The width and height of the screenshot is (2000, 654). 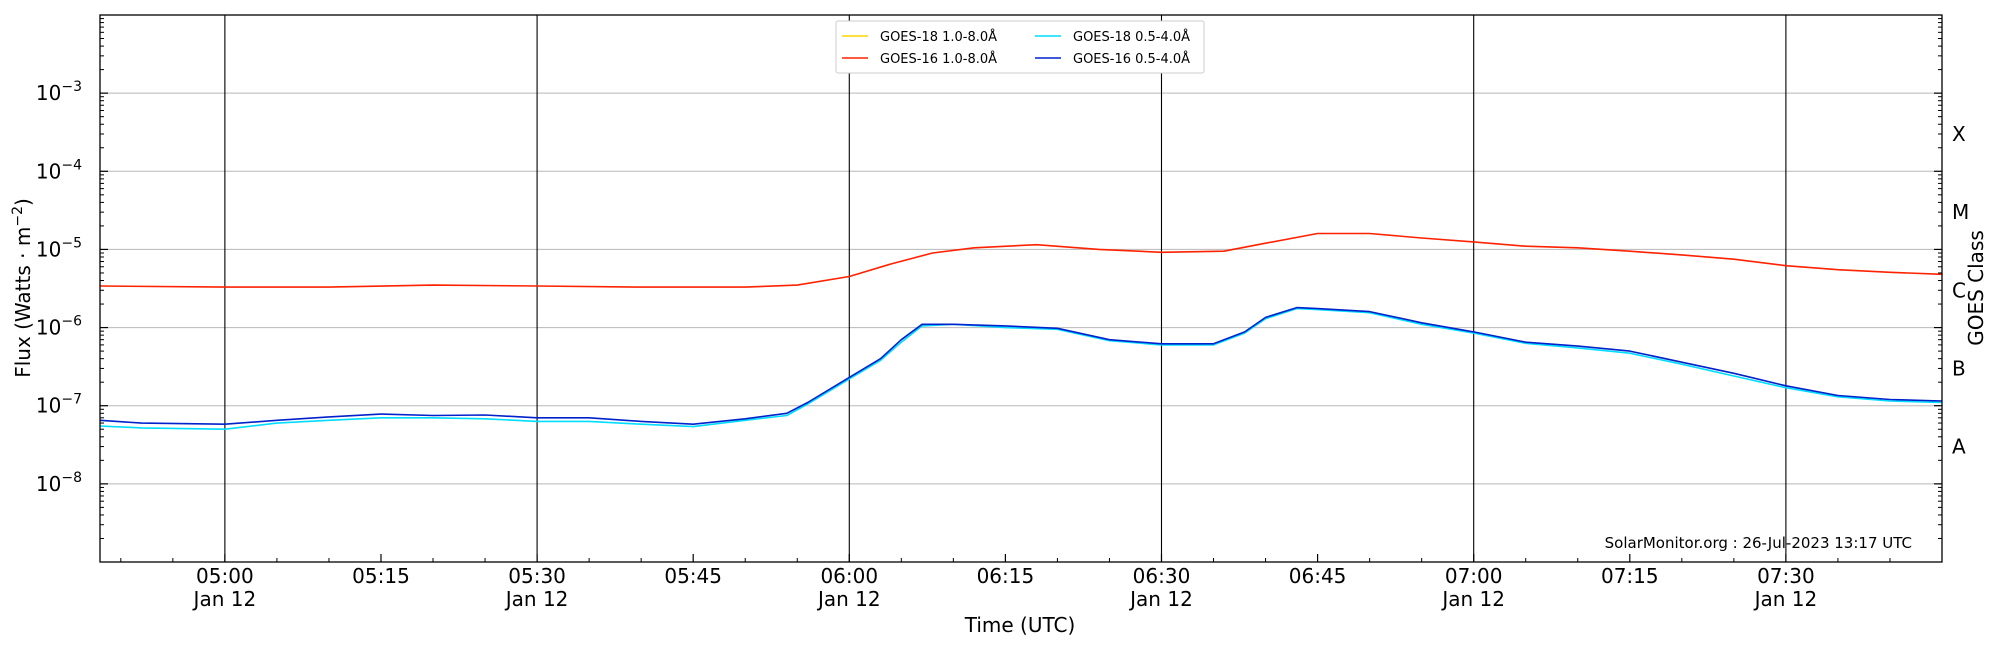 I want to click on y-tick-exponent: −5, so click(x=71, y=243).